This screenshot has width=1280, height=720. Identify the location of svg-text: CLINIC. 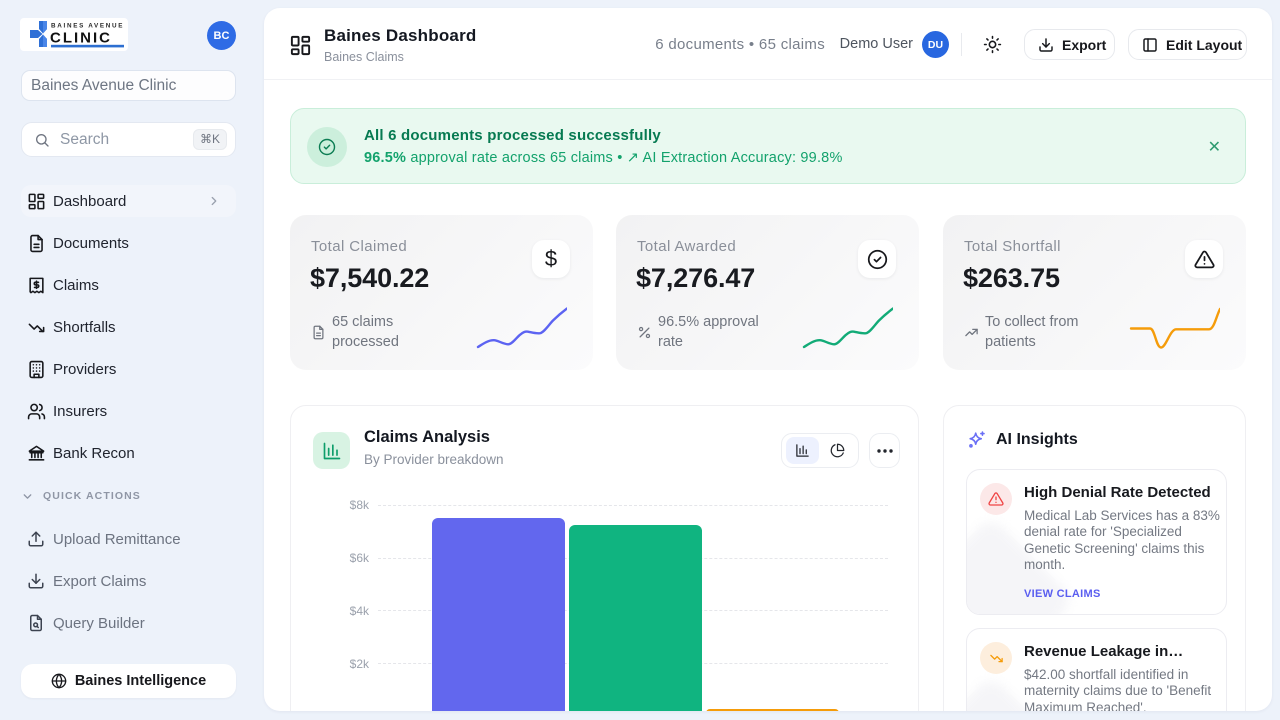
(81, 38).